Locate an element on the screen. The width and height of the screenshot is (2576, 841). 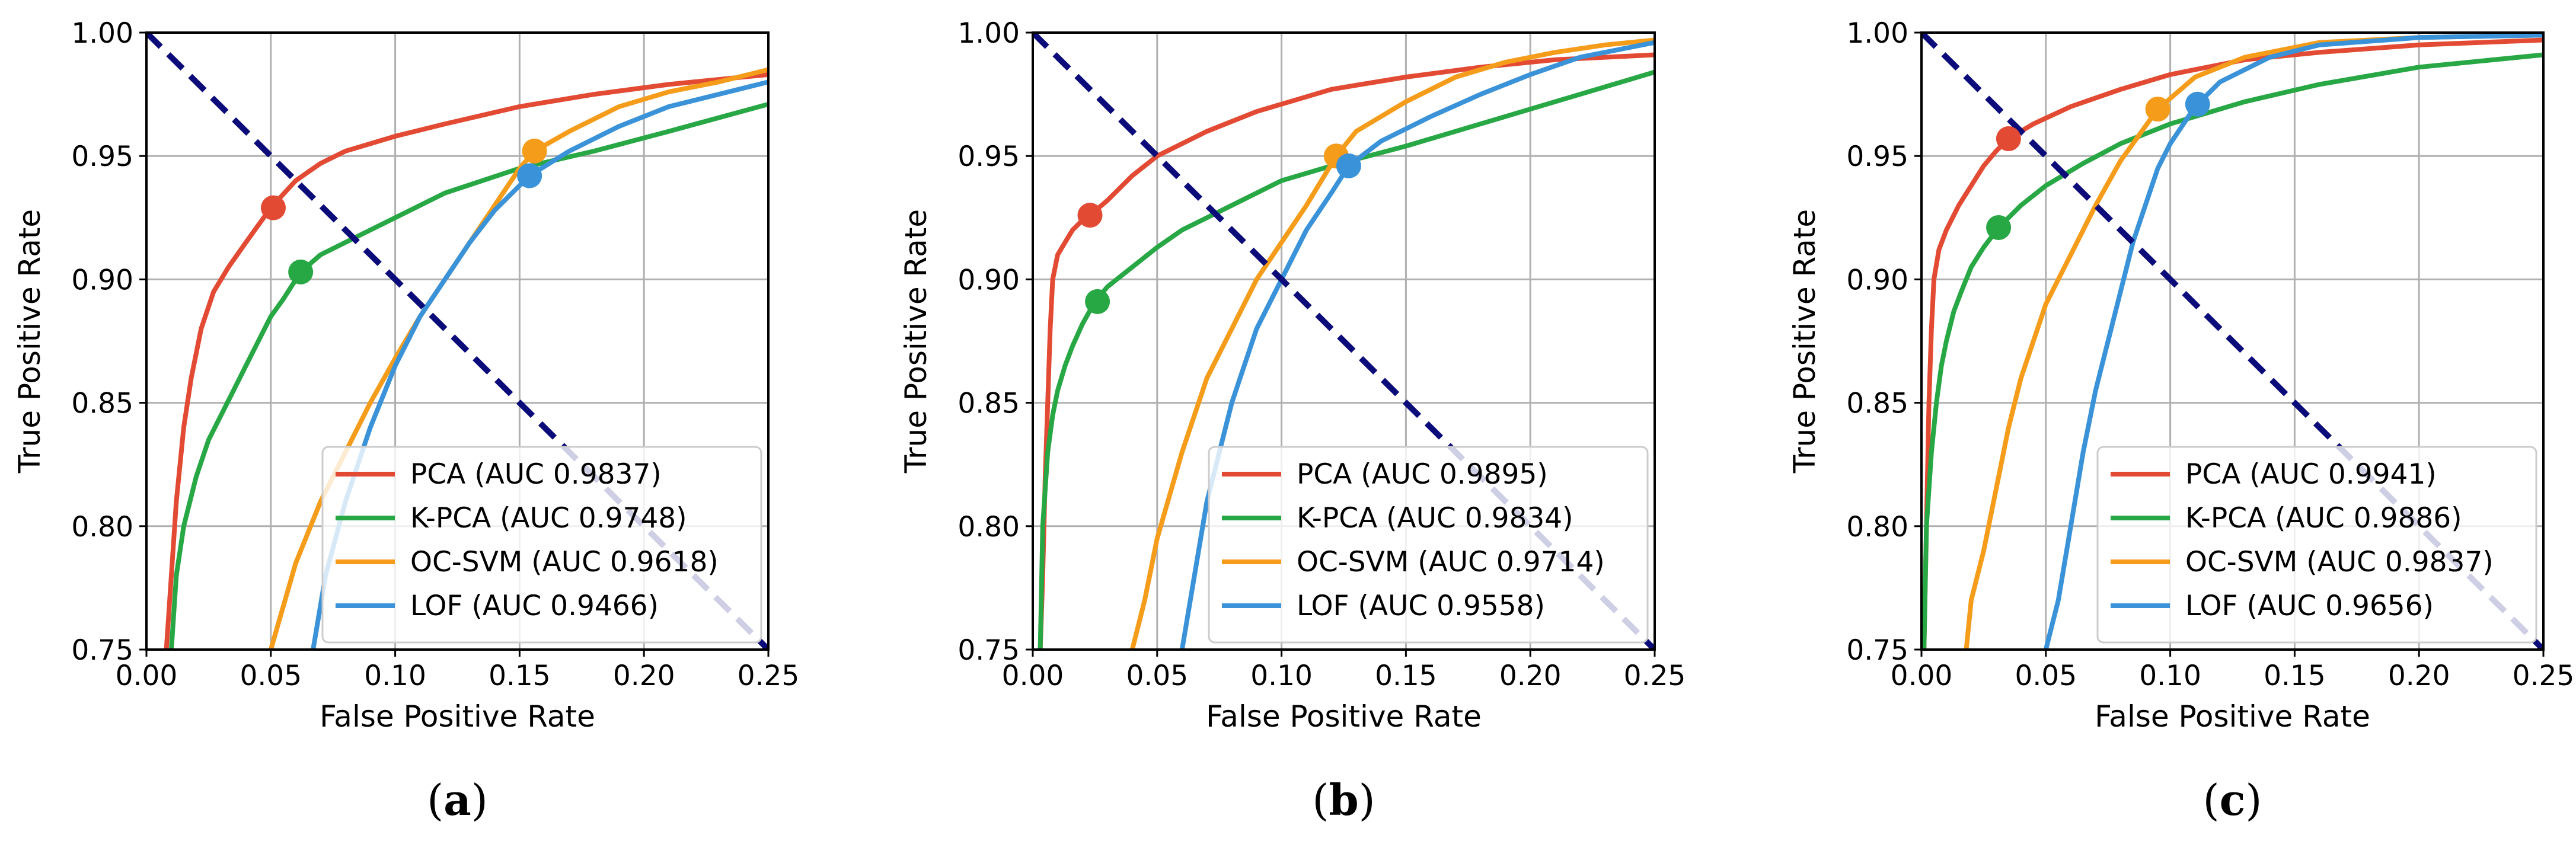
legend-label-lof: LOF (AUC 0.9656) is located at coordinates (2309, 606).